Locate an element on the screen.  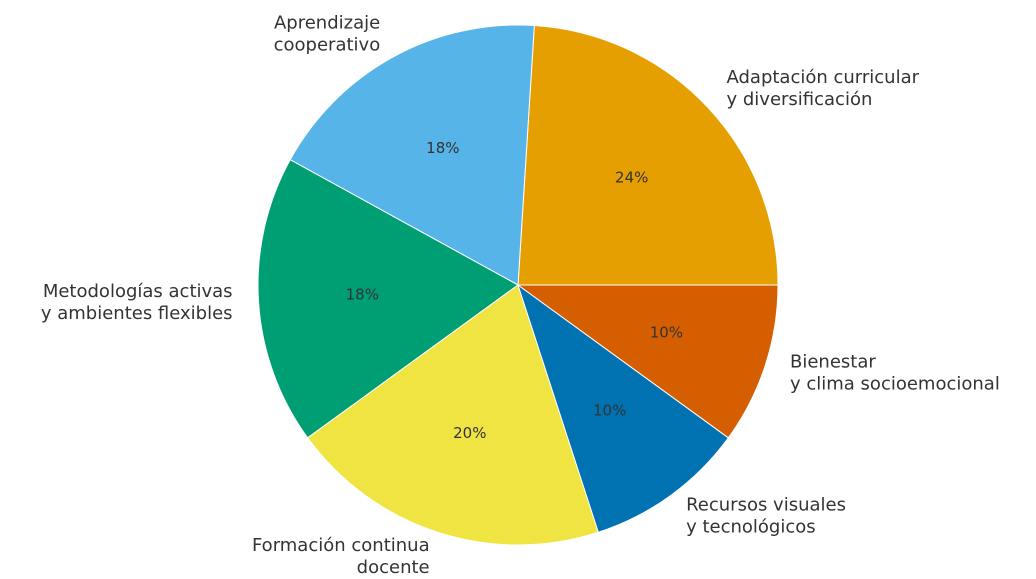
label-line: y ambientes flexibles is located at coordinates (137, 313).